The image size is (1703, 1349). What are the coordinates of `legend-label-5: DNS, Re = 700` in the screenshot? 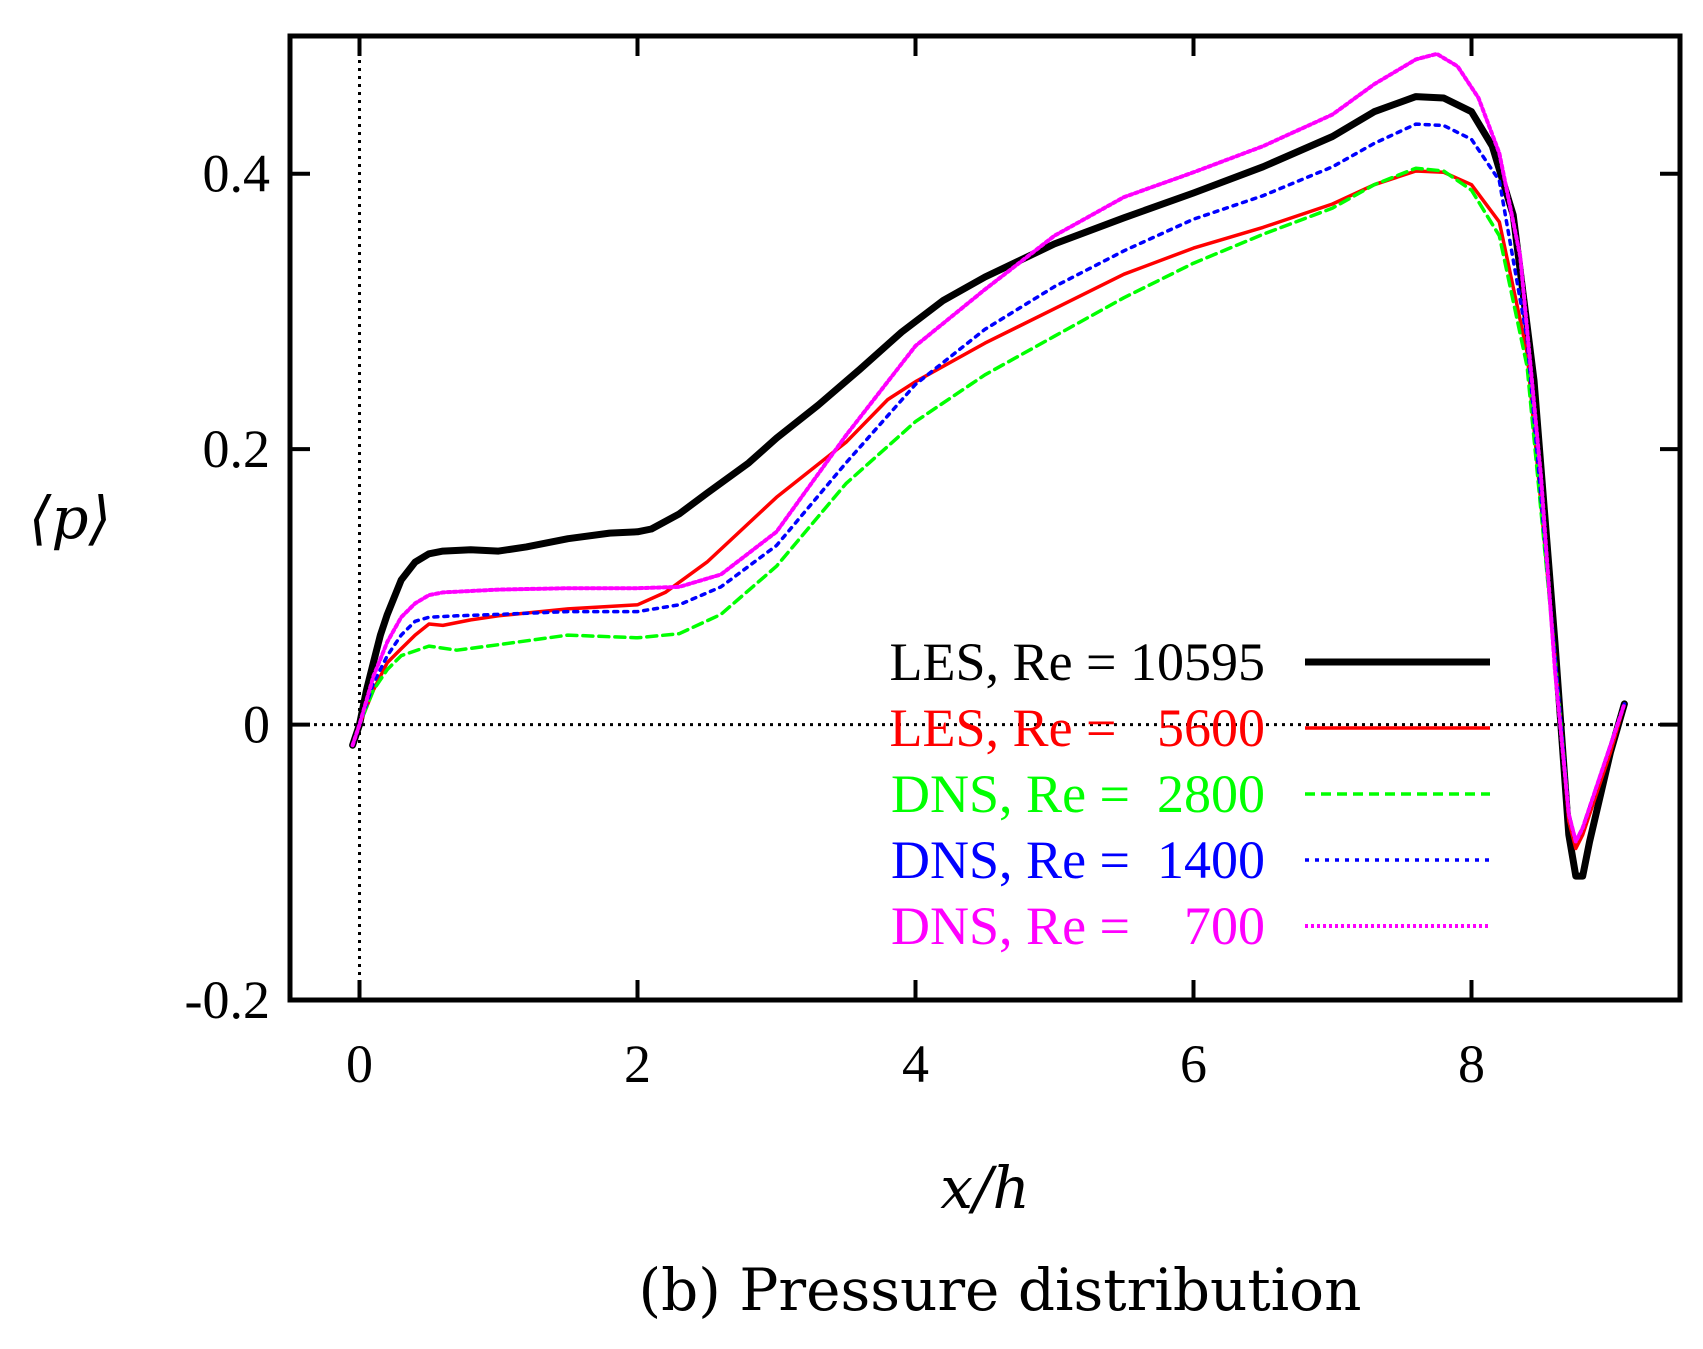 It's located at (1078, 926).